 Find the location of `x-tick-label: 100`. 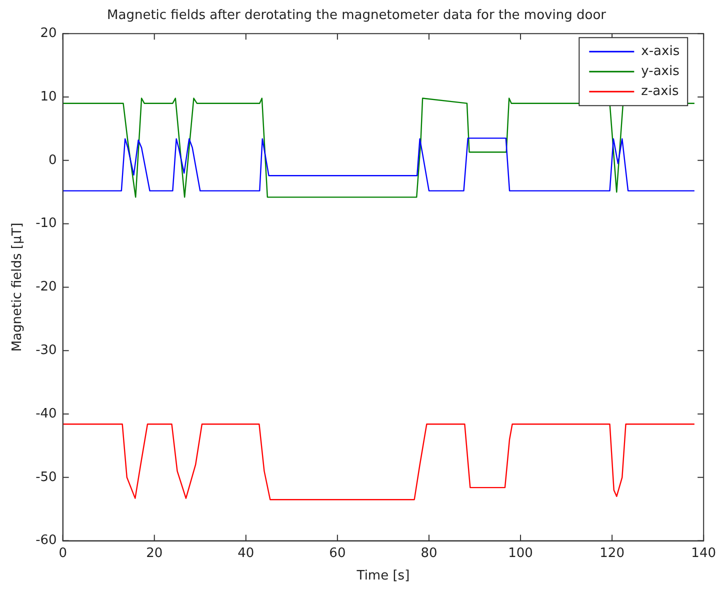

x-tick-label: 100 is located at coordinates (520, 553).